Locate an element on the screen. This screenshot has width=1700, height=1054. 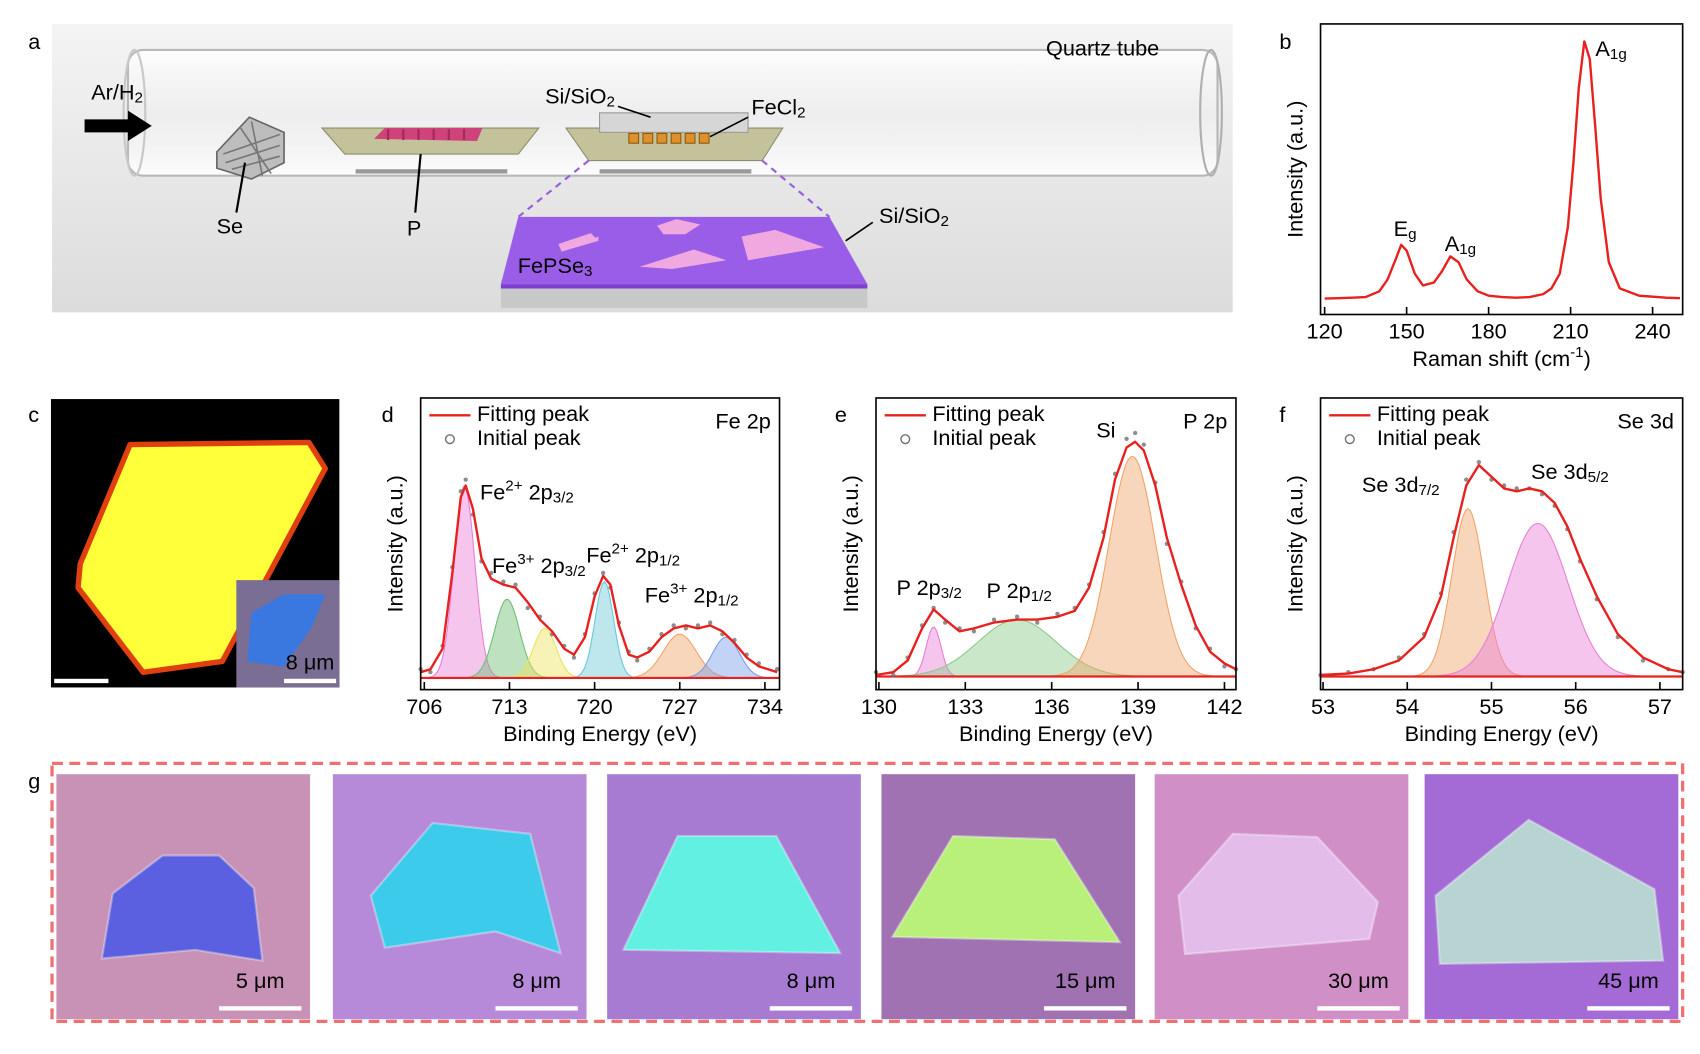
chart-title: Se 3d is located at coordinates (1645, 421).